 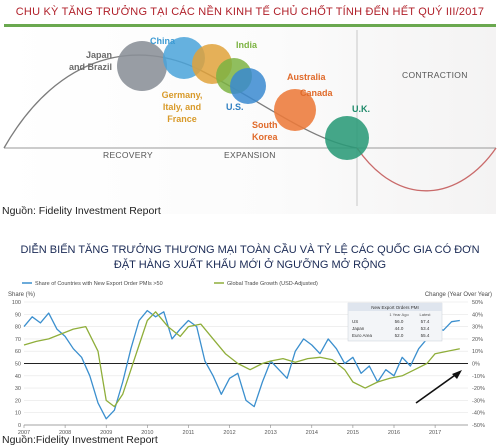 What do you see at coordinates (21, 295) in the screenshot?
I see `left-axis-label: Share (%)` at bounding box center [21, 295].